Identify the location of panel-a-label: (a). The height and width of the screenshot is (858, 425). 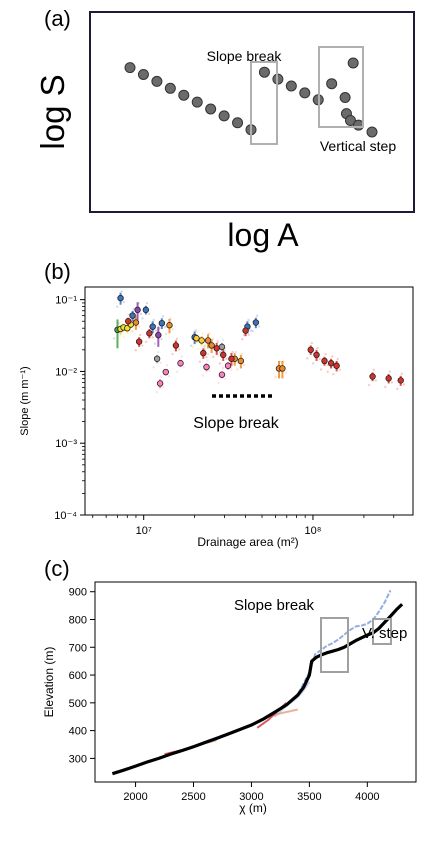
(57, 18).